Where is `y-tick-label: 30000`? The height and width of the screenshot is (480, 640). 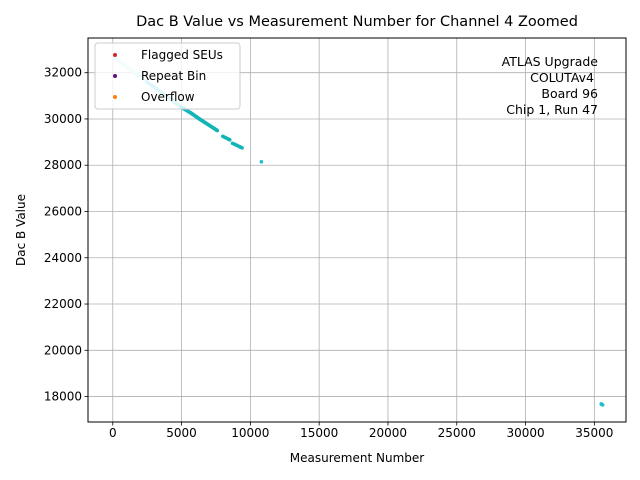 y-tick-label: 30000 is located at coordinates (63, 119).